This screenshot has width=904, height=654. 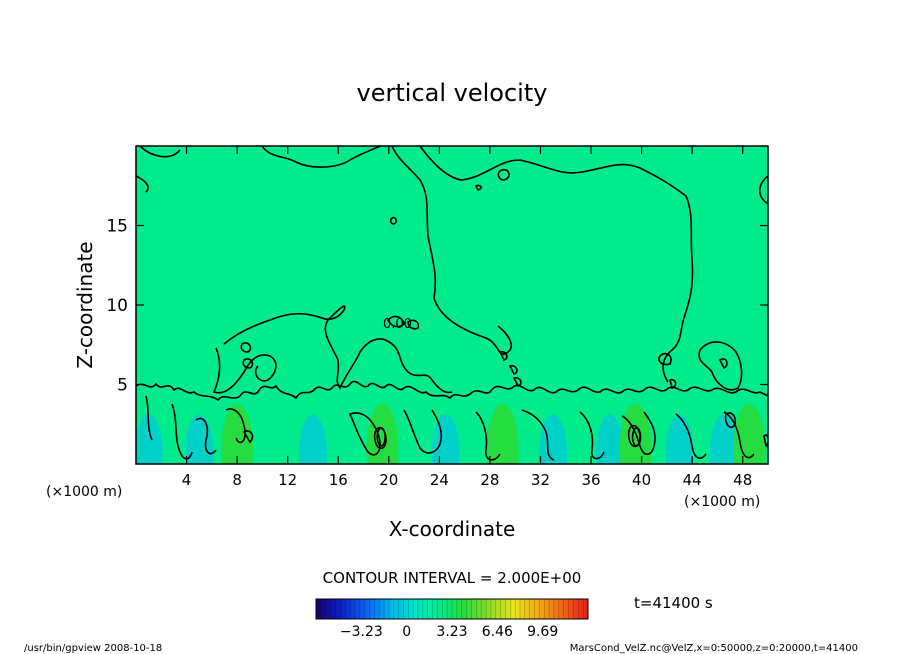 I want to click on colorbar-tick-label-3: 6.46, so click(x=497, y=632).